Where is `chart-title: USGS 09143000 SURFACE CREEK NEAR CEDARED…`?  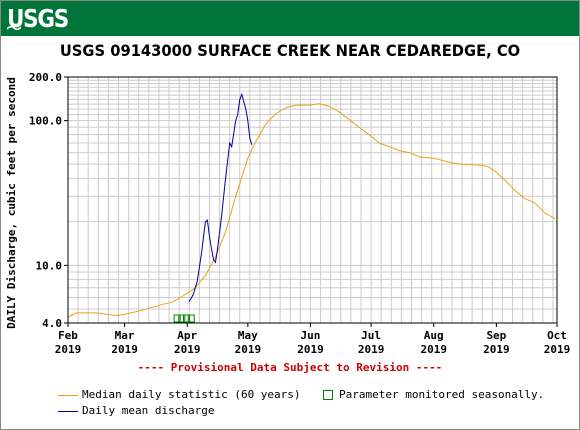
chart-title: USGS 09143000 SURFACE CREEK NEAR CEDARED… is located at coordinates (290, 50).